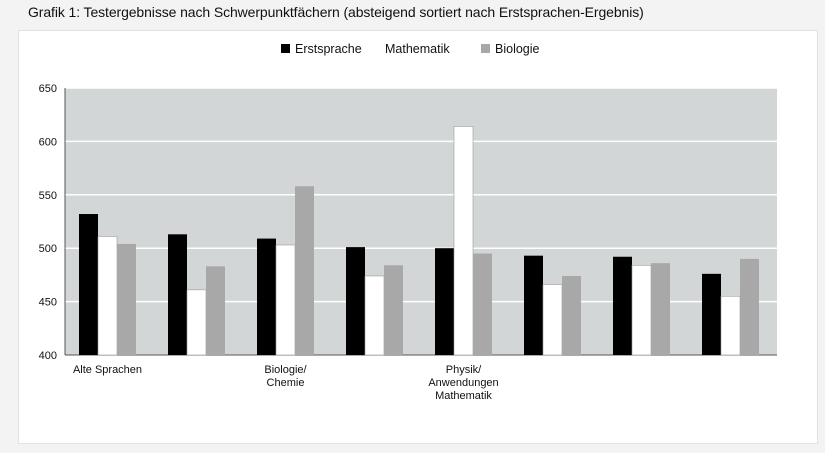 This screenshot has width=825, height=453. I want to click on y-tick-label: 600, so click(48, 142).